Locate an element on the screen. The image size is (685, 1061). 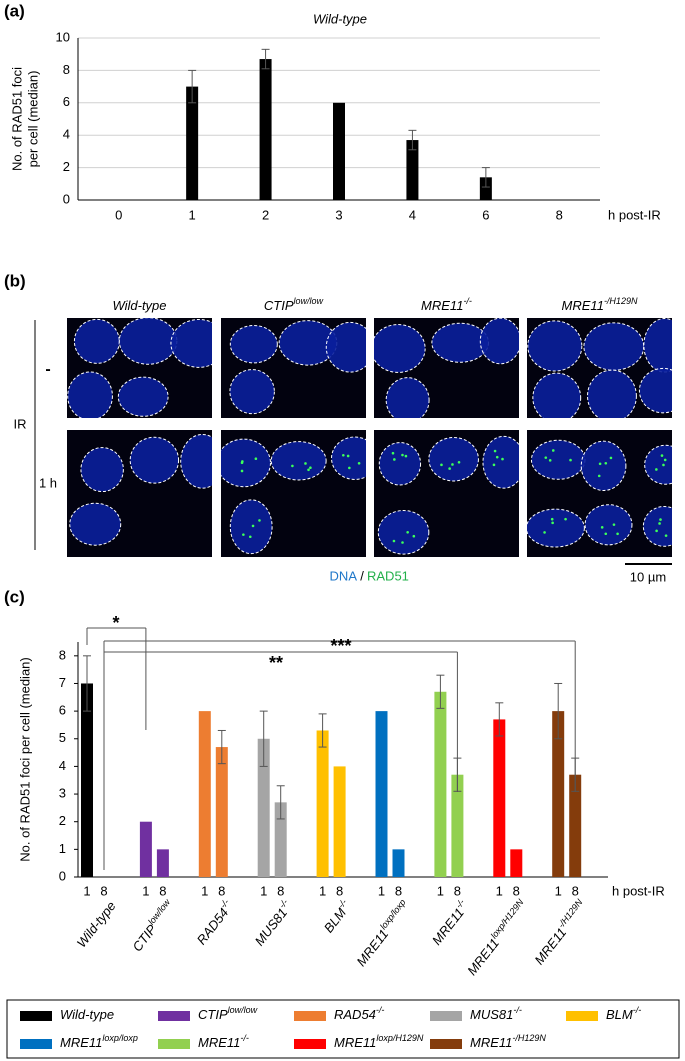
group-label: MRE11loxp/H129N is located at coordinates (497, 937).